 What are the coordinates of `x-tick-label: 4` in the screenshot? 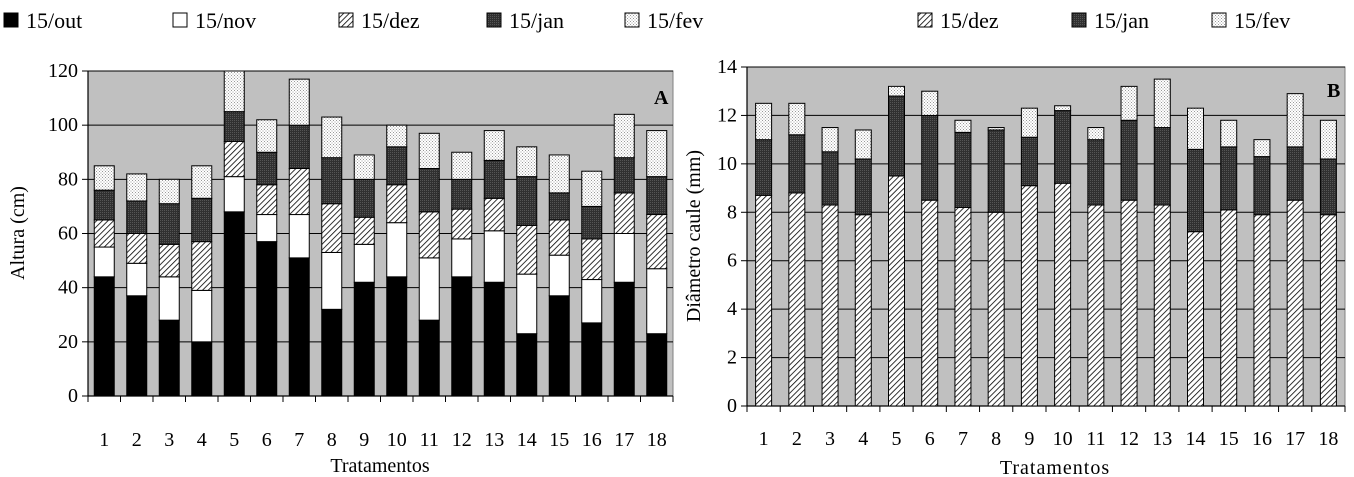 It's located at (202, 440).